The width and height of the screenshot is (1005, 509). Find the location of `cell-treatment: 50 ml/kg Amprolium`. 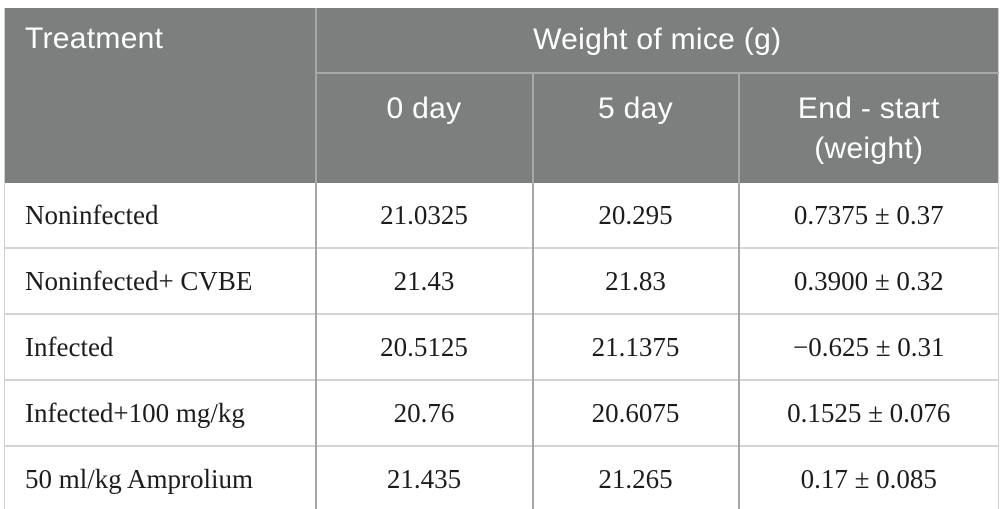

cell-treatment: 50 ml/kg Amprolium is located at coordinates (160, 477).